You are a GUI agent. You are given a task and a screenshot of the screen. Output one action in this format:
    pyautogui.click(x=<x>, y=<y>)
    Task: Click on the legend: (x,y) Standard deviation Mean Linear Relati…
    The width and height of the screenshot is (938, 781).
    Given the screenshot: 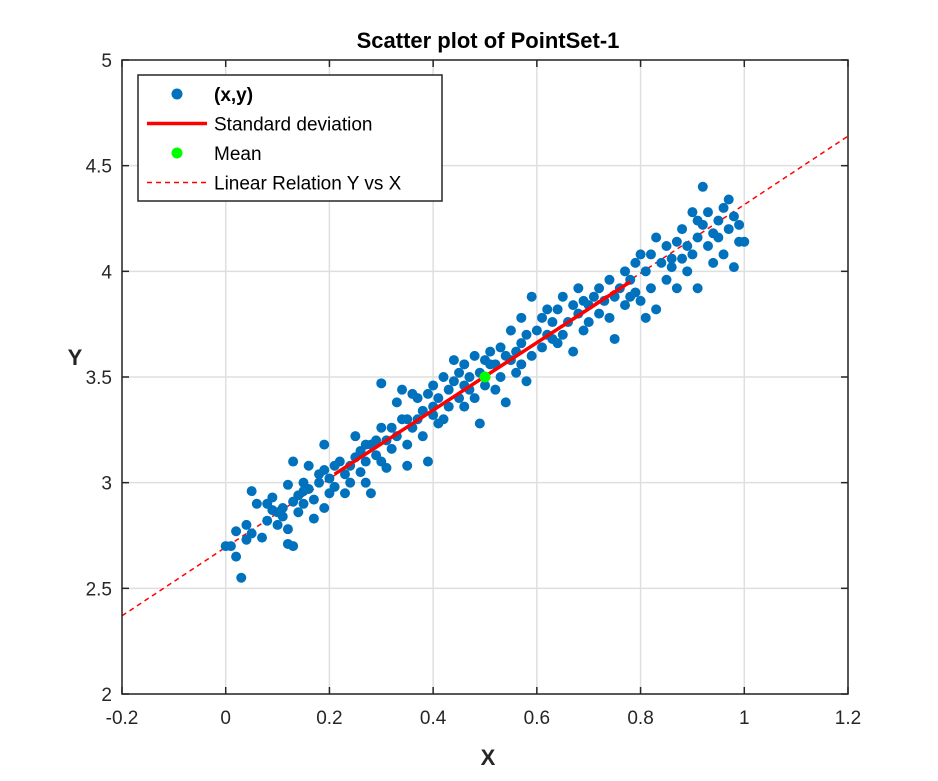 What is the action you would take?
    pyautogui.click(x=290, y=138)
    